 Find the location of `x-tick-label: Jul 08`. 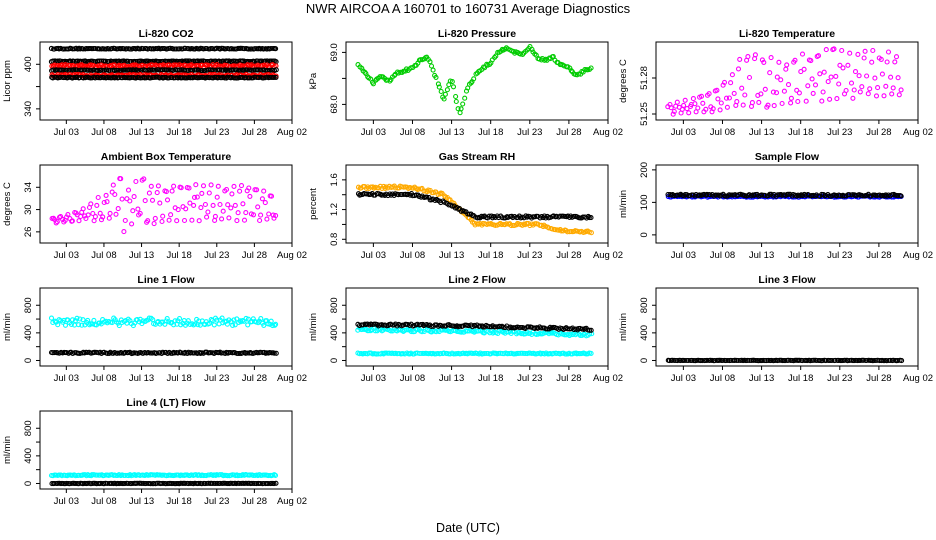

x-tick-label: Jul 08 is located at coordinates (412, 378).